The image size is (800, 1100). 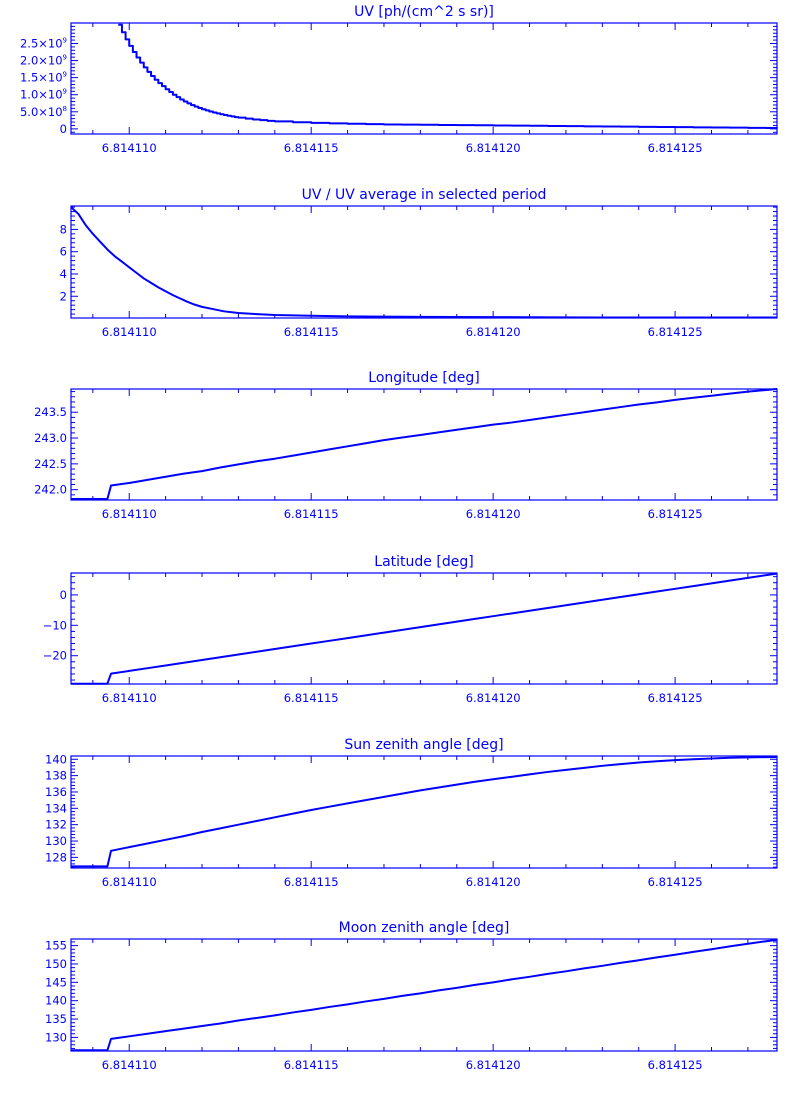 I want to click on y-tick-mantissa: 2, so click(x=63, y=296).